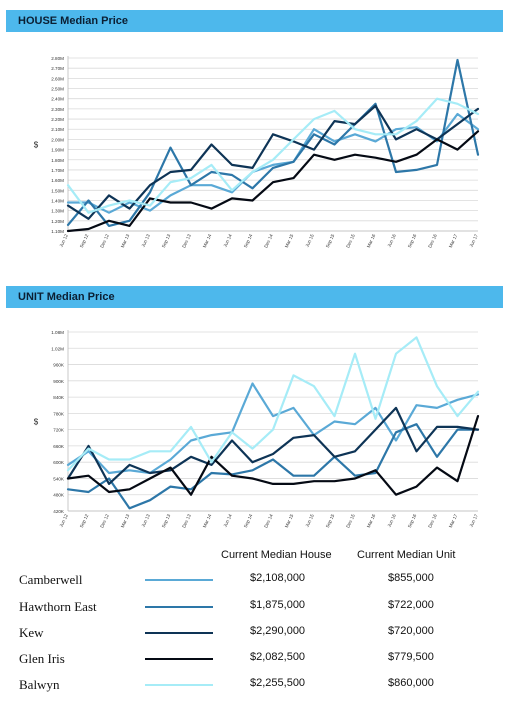  Describe the element at coordinates (73, 21) in the screenshot. I see `house-chart-title: HOUSE Median Price` at that location.